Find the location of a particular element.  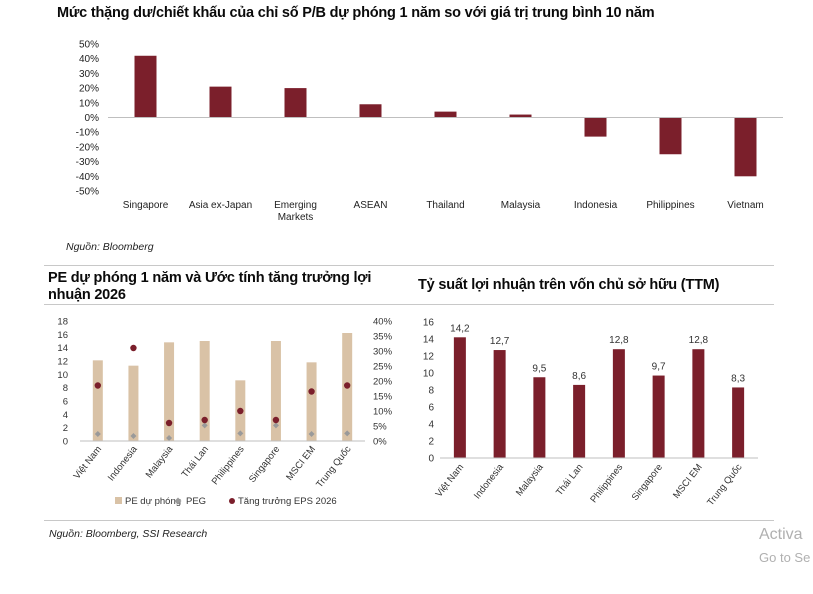

y-tick-label: 2 is located at coordinates (431, 442).